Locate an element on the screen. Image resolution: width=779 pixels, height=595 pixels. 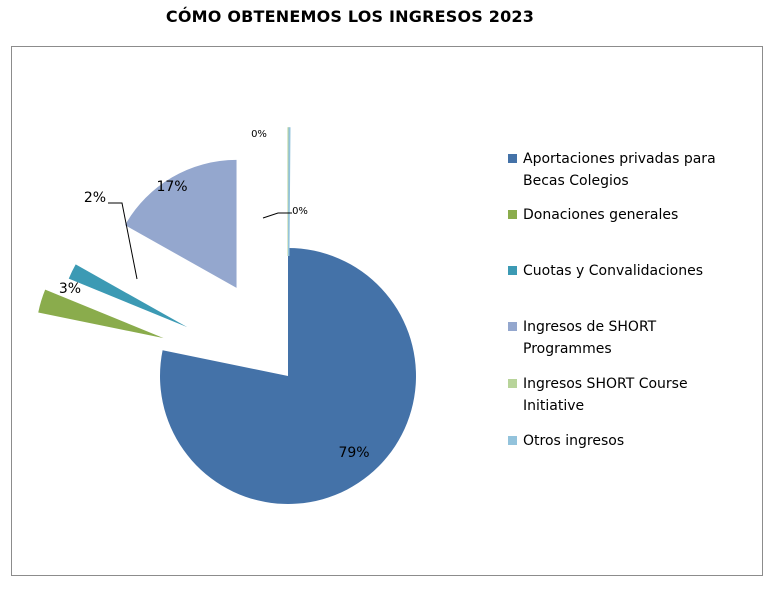
legend-label: Cuotas y Convalidaciones is located at coordinates (613, 271).